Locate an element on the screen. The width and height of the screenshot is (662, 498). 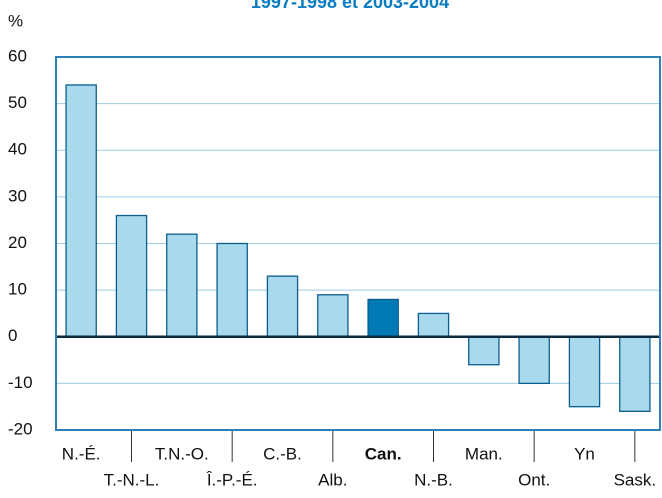
chart-title: 1997-1998 et 2003-2004 is located at coordinates (350, 6).